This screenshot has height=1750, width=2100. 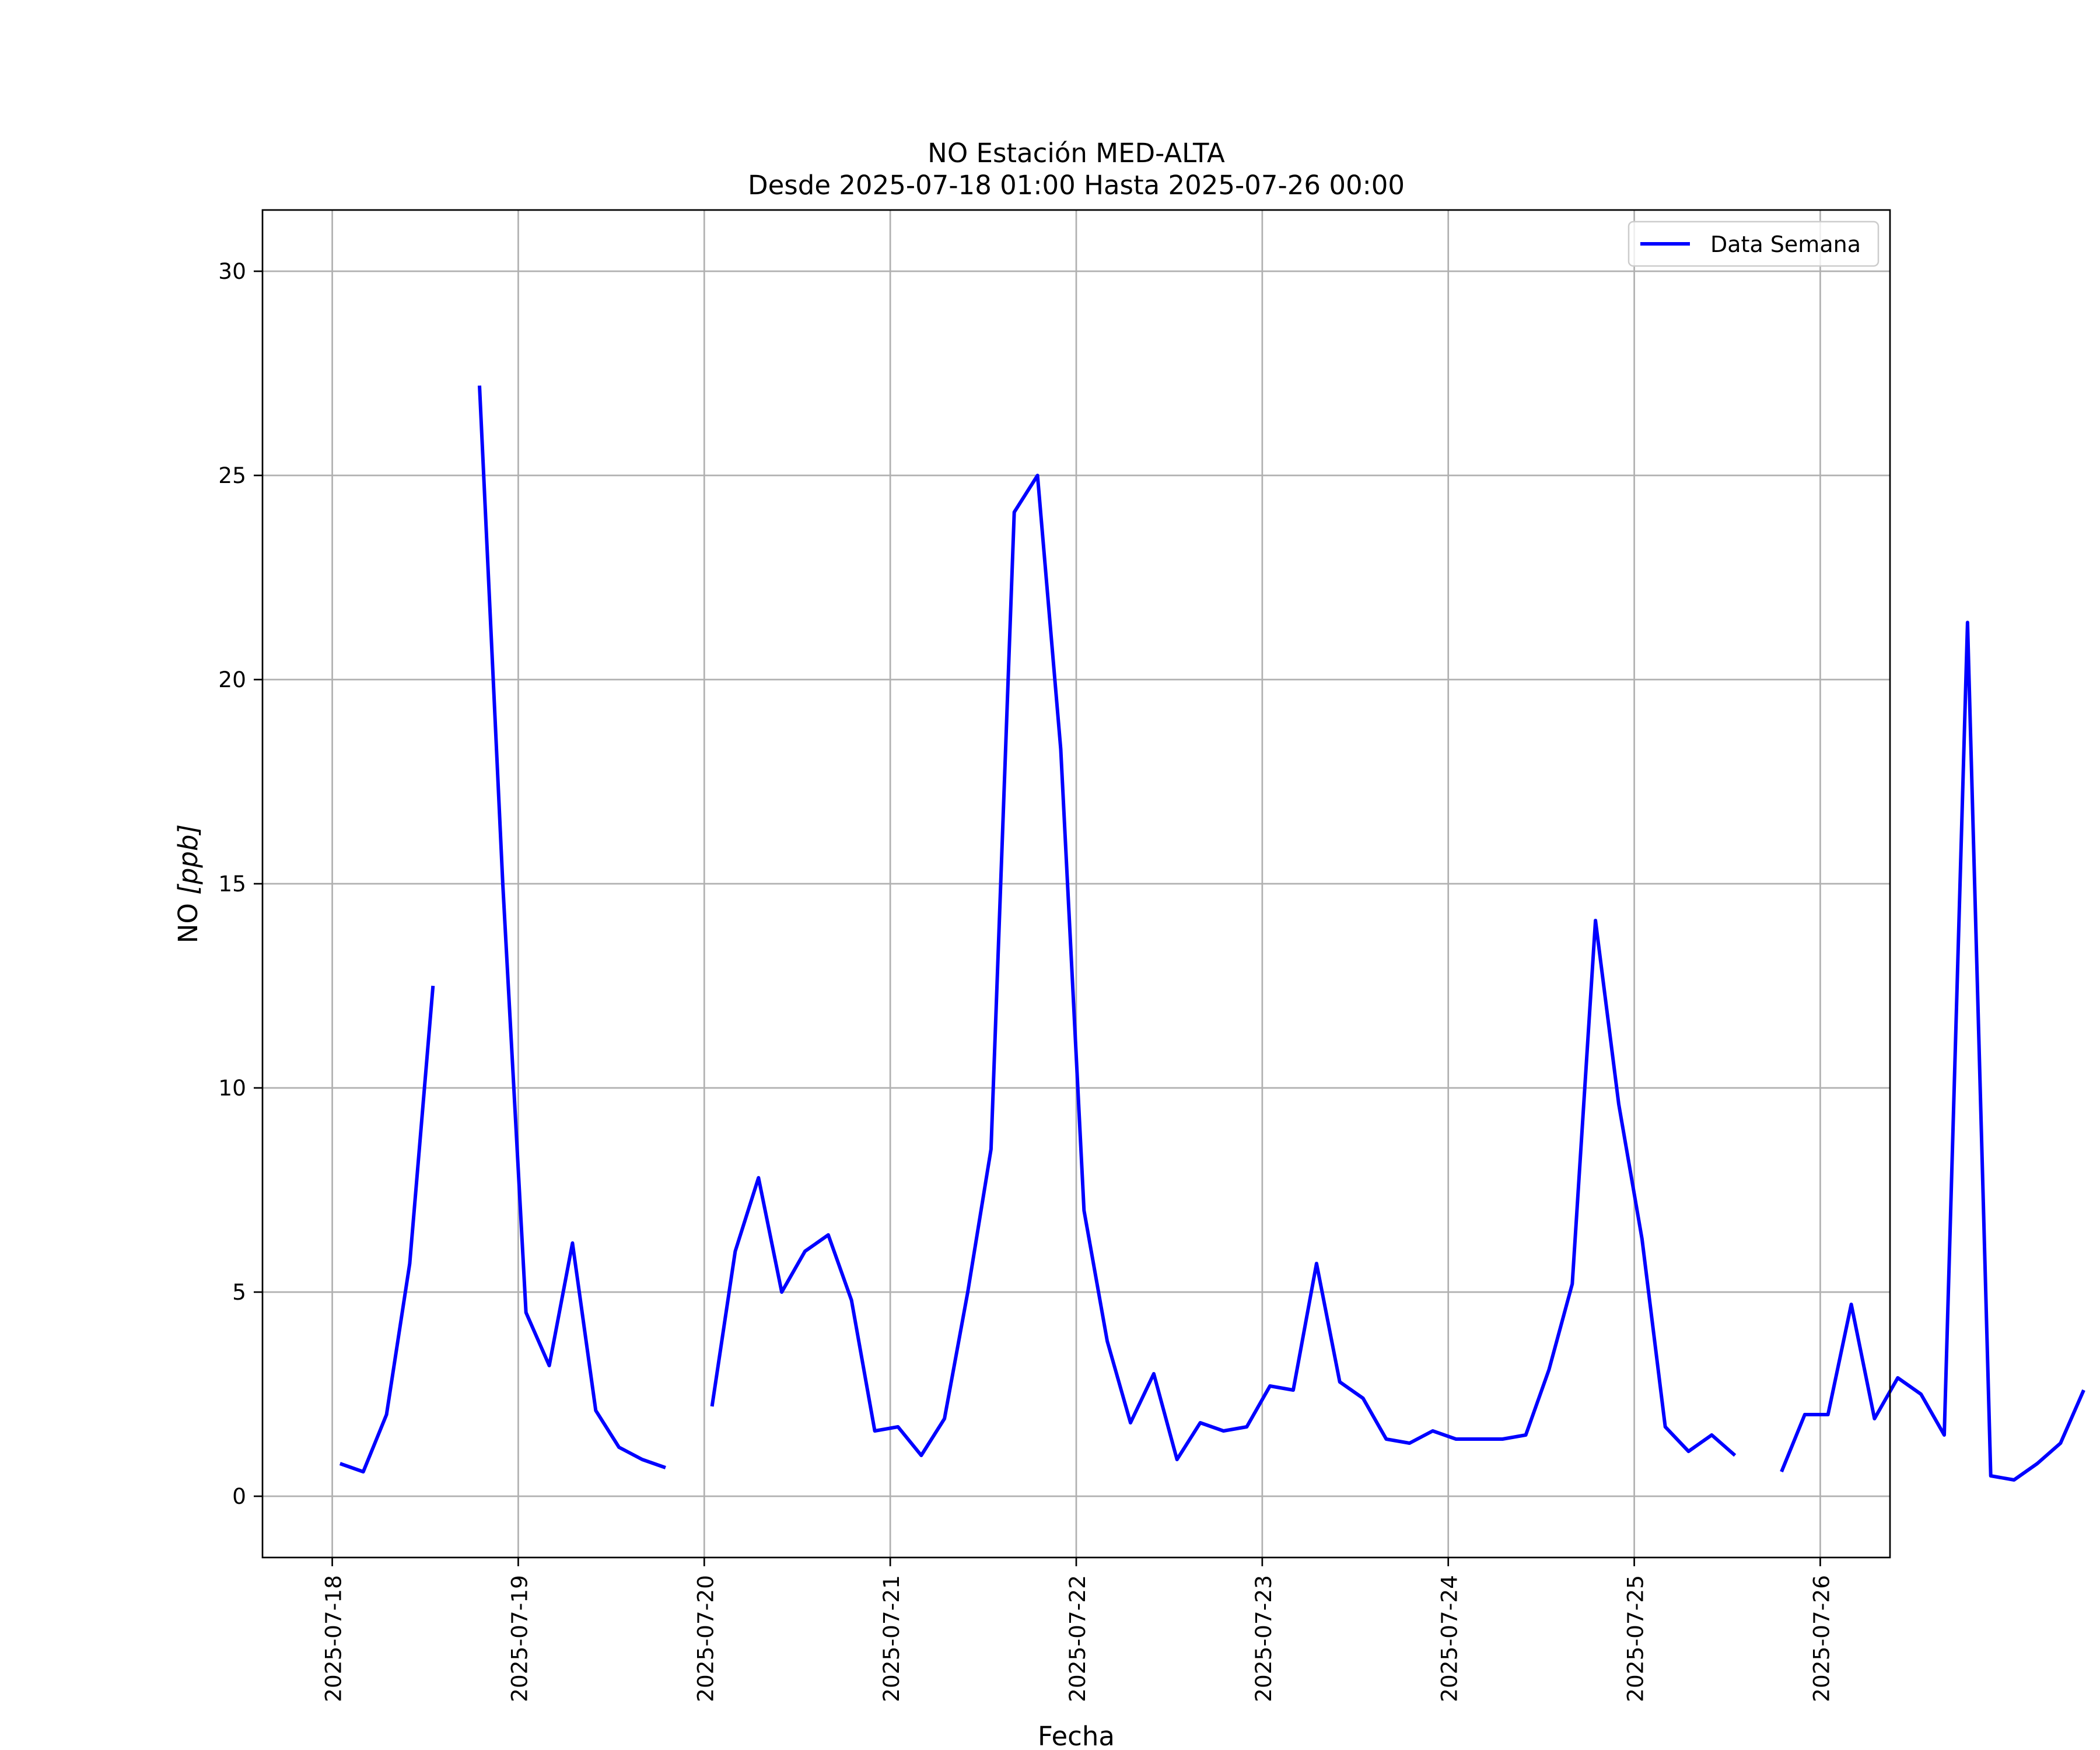 What do you see at coordinates (1077, 1638) in the screenshot?
I see `x-tick-label: 2025-07-22` at bounding box center [1077, 1638].